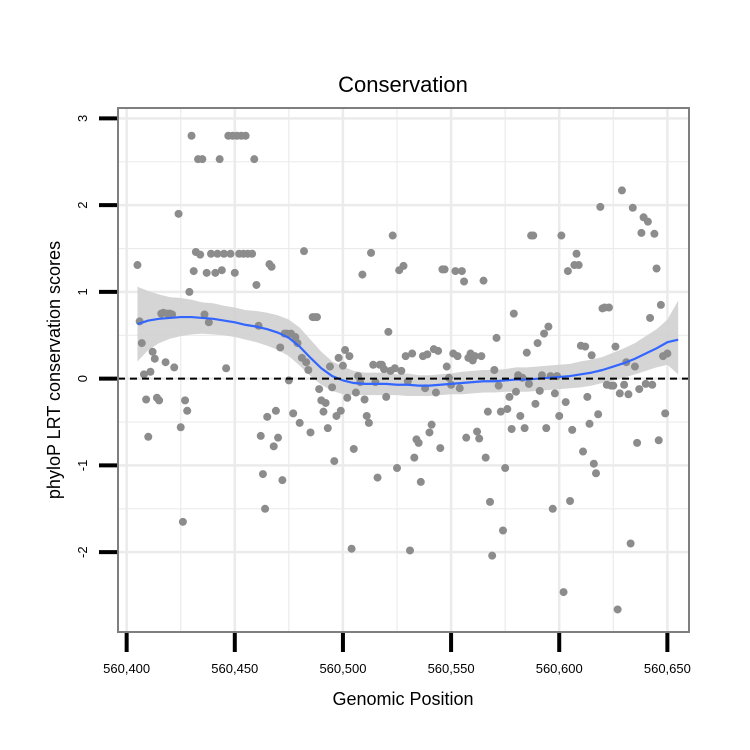 The image size is (750, 750). I want to click on x-tick-label: 560,600, so click(559, 668).